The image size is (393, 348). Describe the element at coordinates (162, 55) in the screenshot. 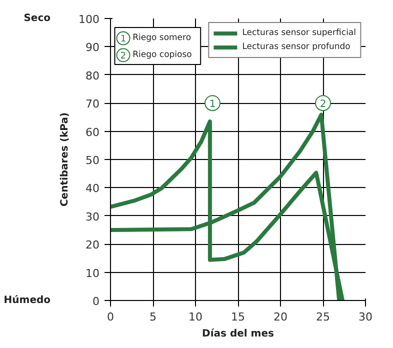

I see `annotation: Riego copioso` at that location.